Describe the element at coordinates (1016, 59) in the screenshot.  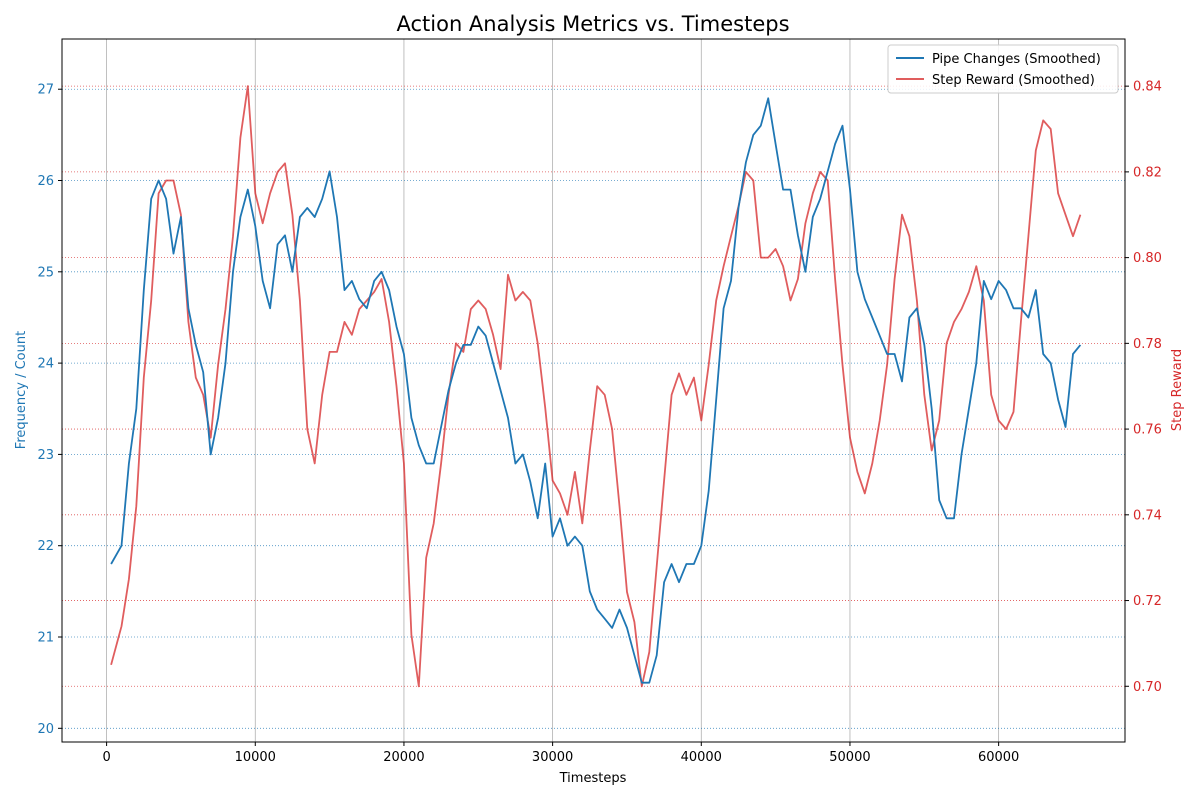
I see `legend-label-pipe-changes: Pipe Changes (Smoothed)` at that location.